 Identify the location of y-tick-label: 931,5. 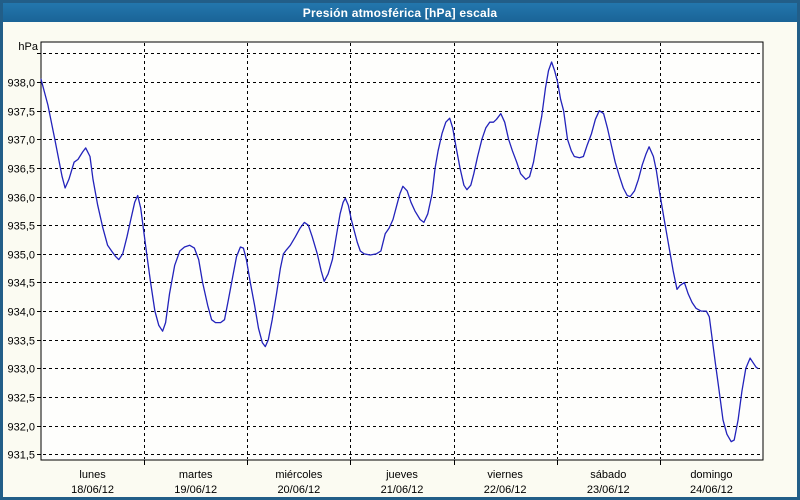
(21, 456).